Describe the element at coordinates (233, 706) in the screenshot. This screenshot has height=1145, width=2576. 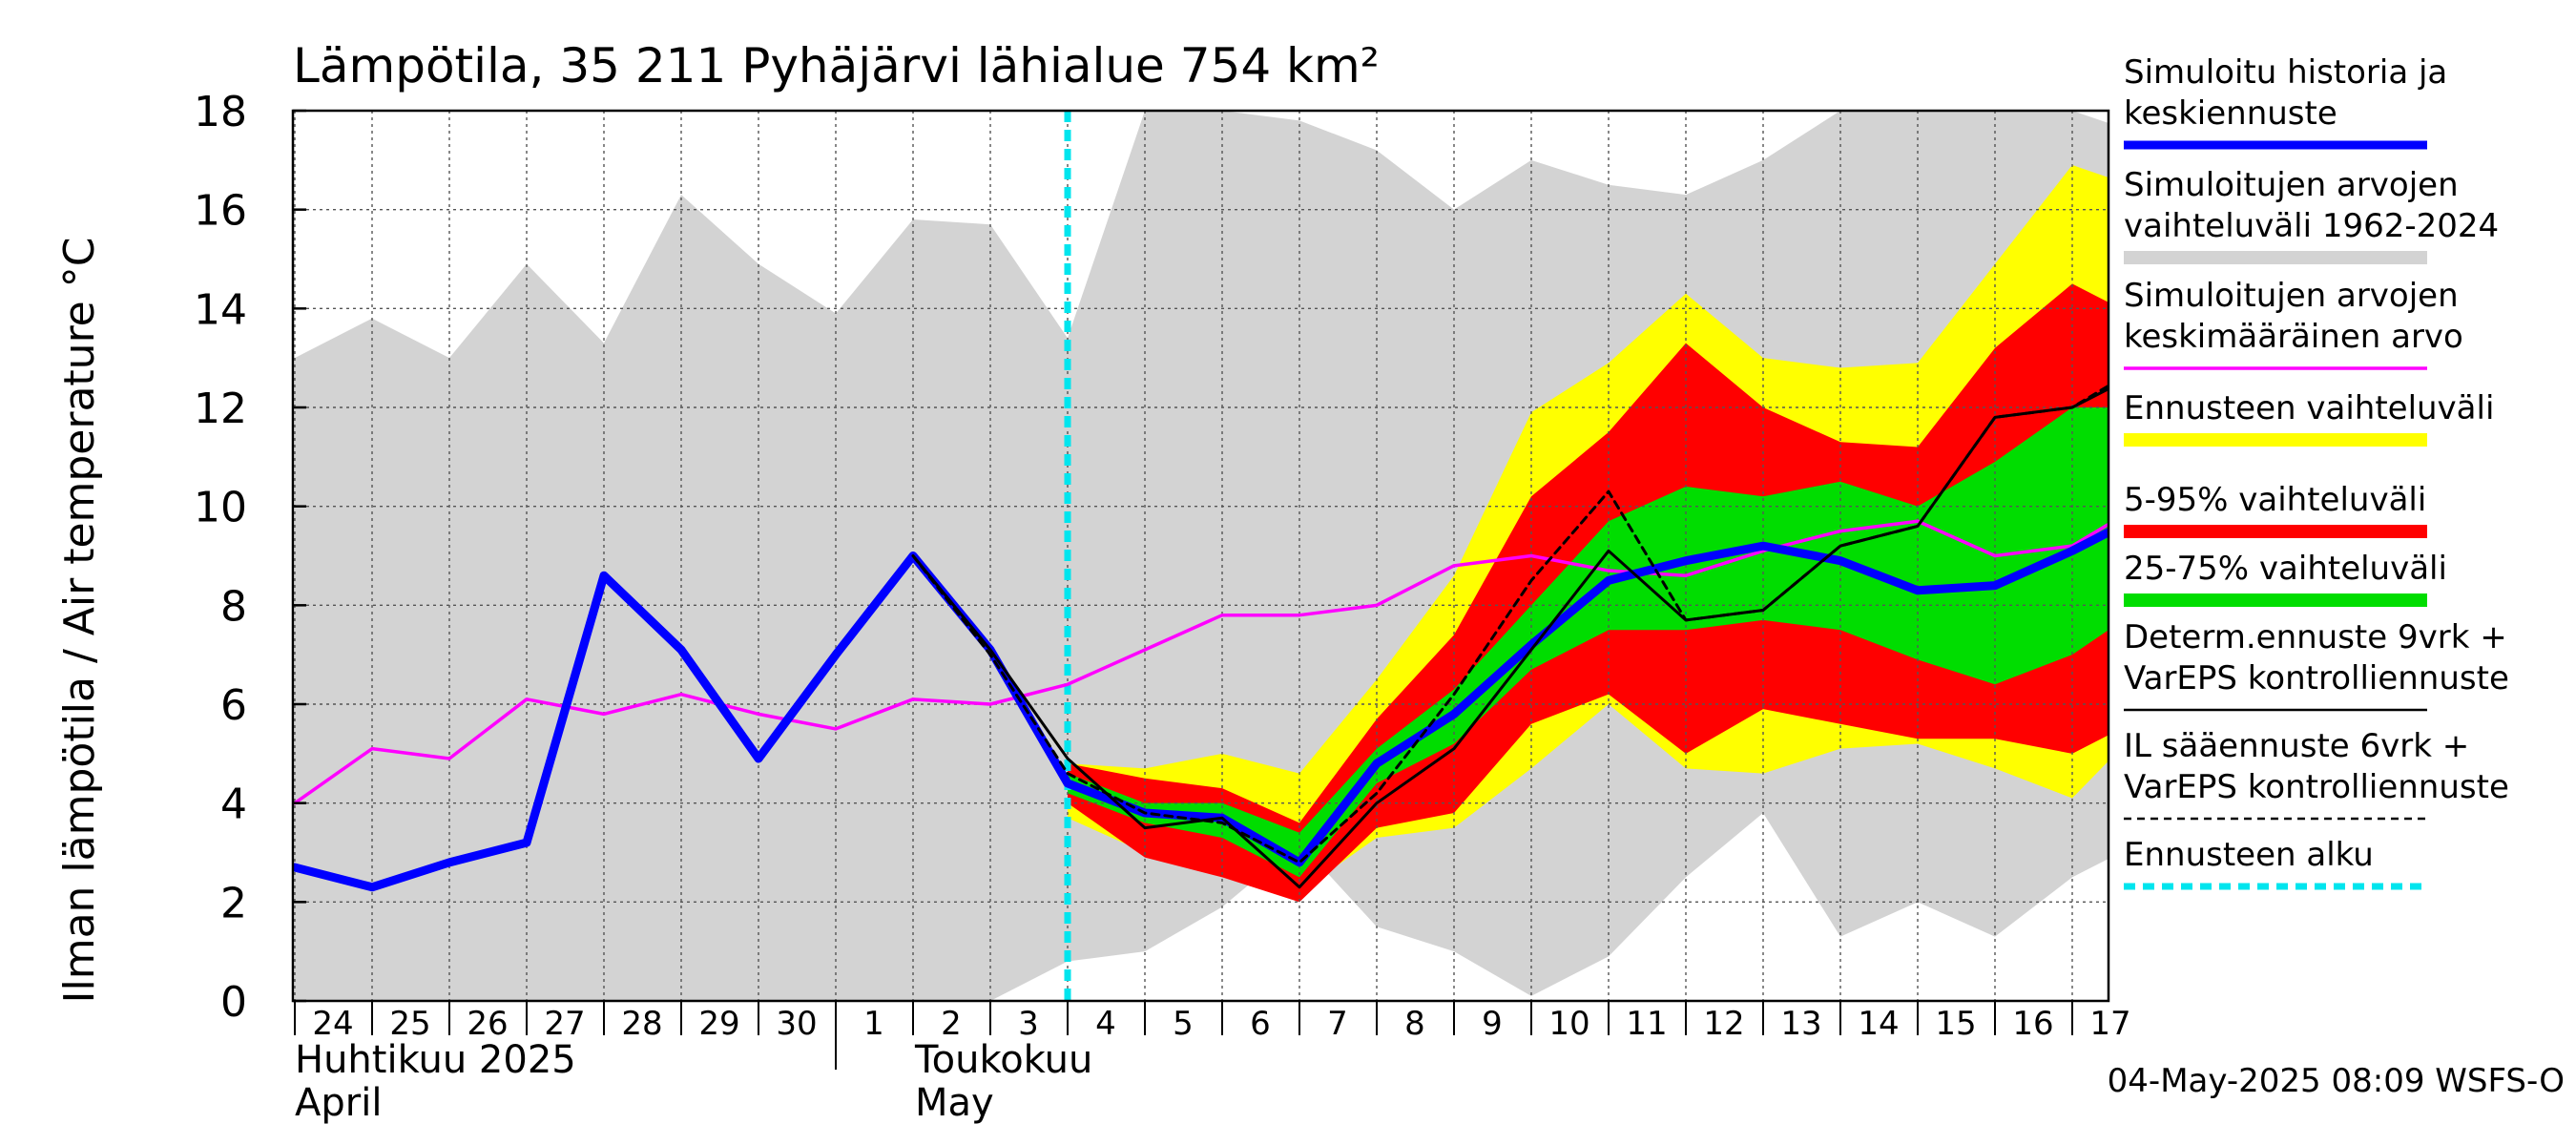
I see `y-tick-label: 6` at that location.